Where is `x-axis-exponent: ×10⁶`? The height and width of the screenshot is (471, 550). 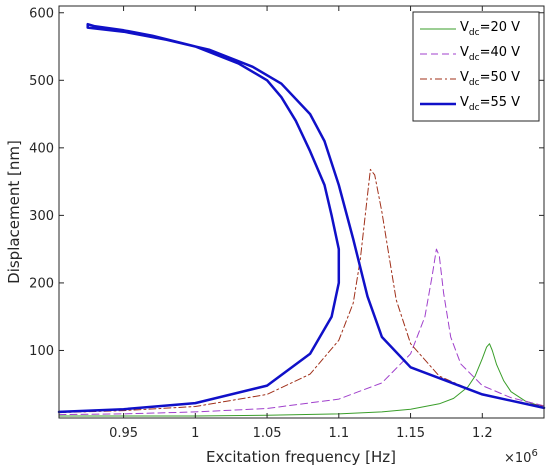
x-axis-exponent: ×10⁶ is located at coordinates (521, 457).